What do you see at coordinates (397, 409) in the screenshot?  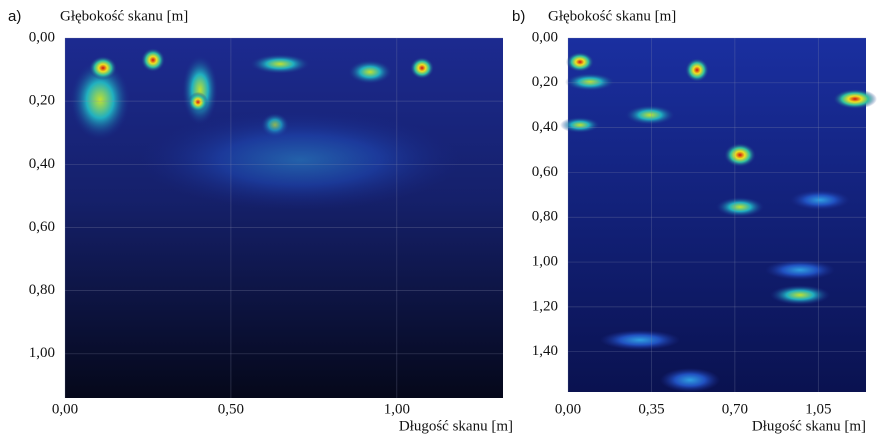 I see `x-tick-label: 1,00` at bounding box center [397, 409].